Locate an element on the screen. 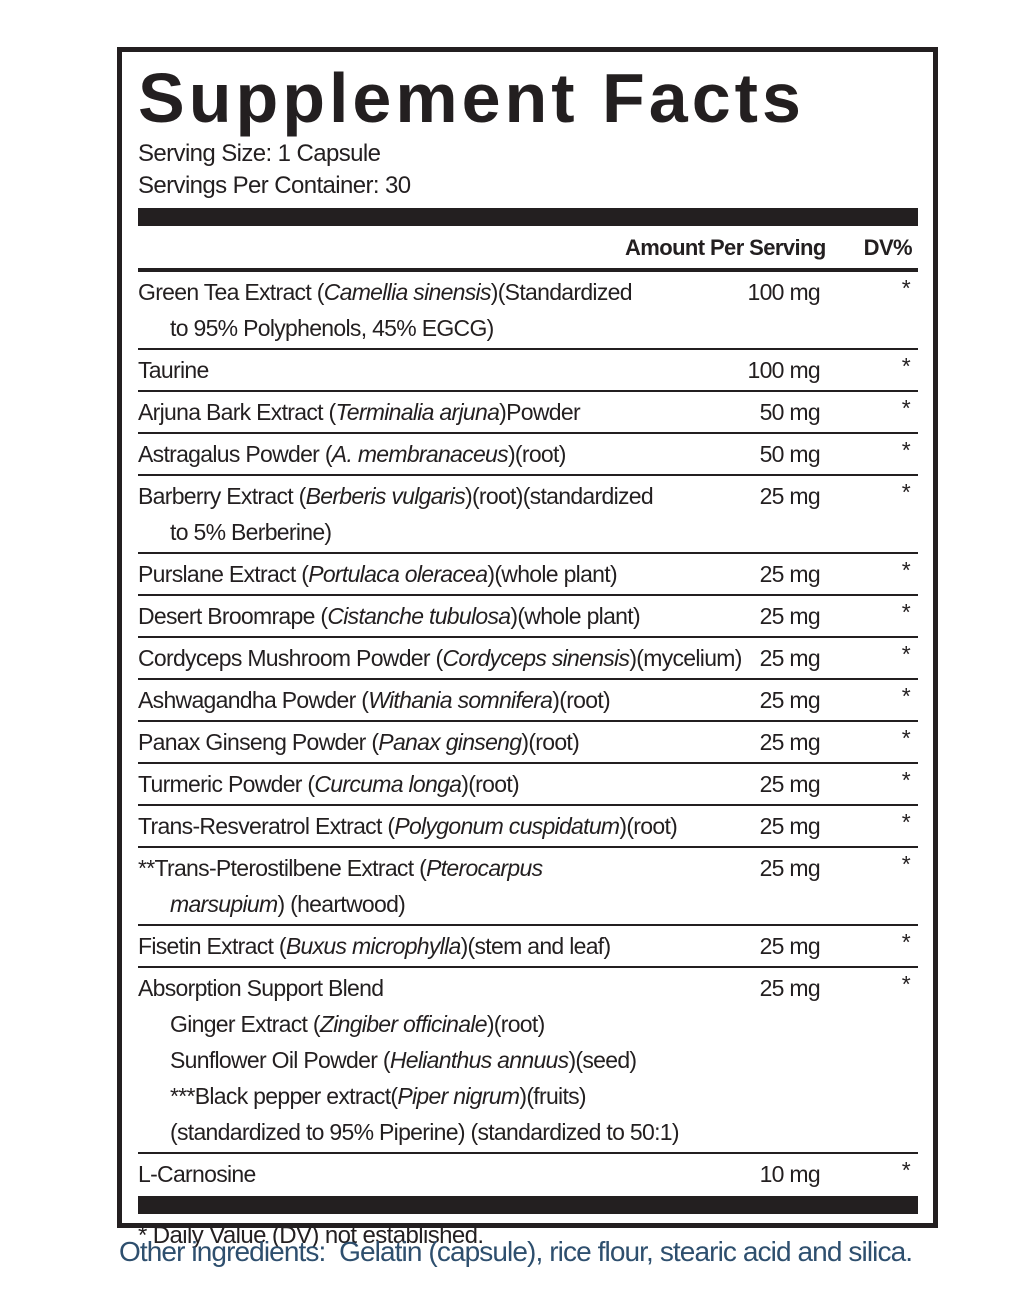 This screenshot has height=1301, width=1035. latin-name: Portulaca oleracea is located at coordinates (398, 574).